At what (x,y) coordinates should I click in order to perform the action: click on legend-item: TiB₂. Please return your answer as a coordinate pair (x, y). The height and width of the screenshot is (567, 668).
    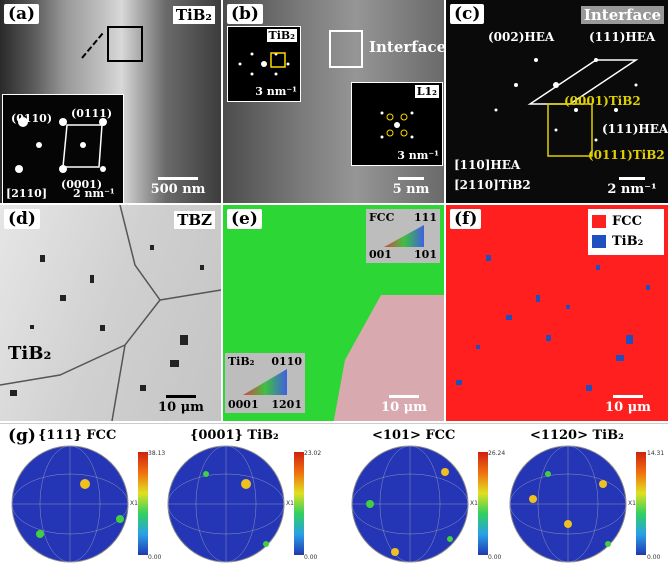
    Looking at the image, I should click on (617, 241).